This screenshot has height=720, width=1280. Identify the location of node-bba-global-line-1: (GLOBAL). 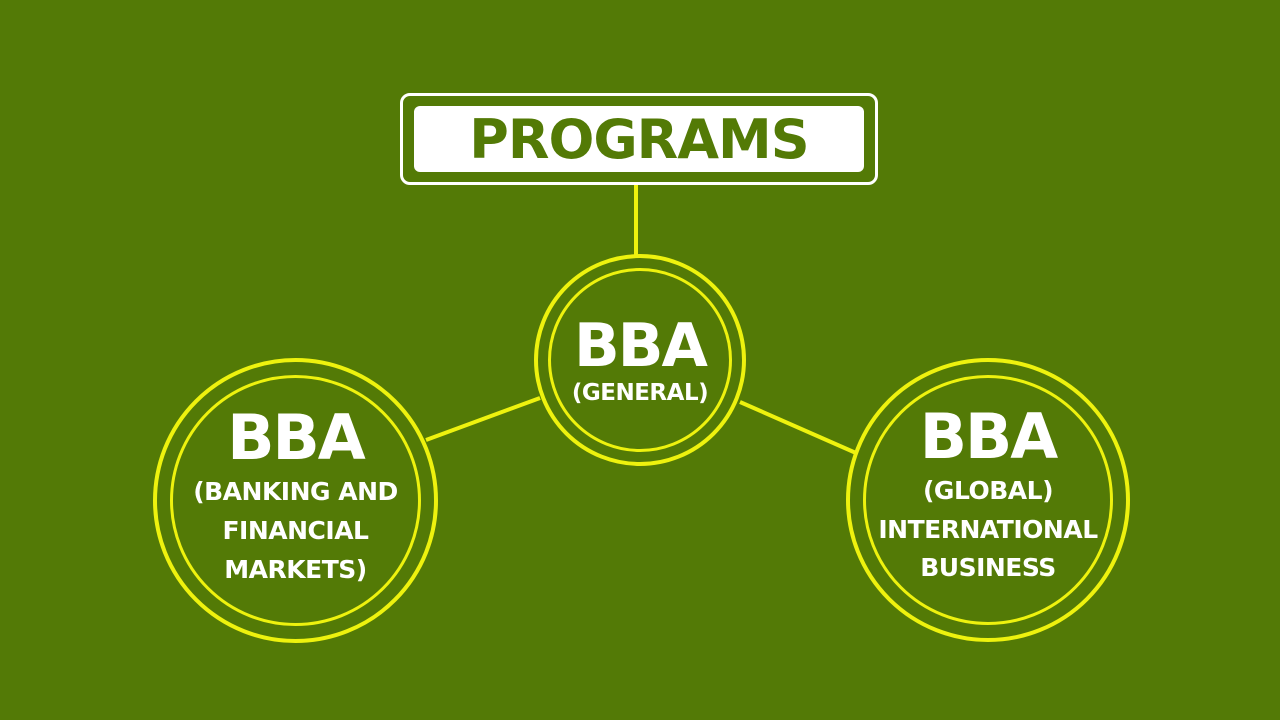
(988, 490).